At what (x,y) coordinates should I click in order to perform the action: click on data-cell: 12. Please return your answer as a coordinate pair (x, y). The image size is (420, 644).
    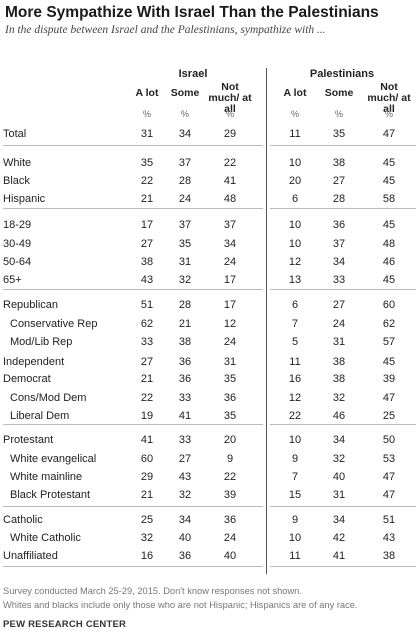
    Looking at the image, I should click on (295, 398).